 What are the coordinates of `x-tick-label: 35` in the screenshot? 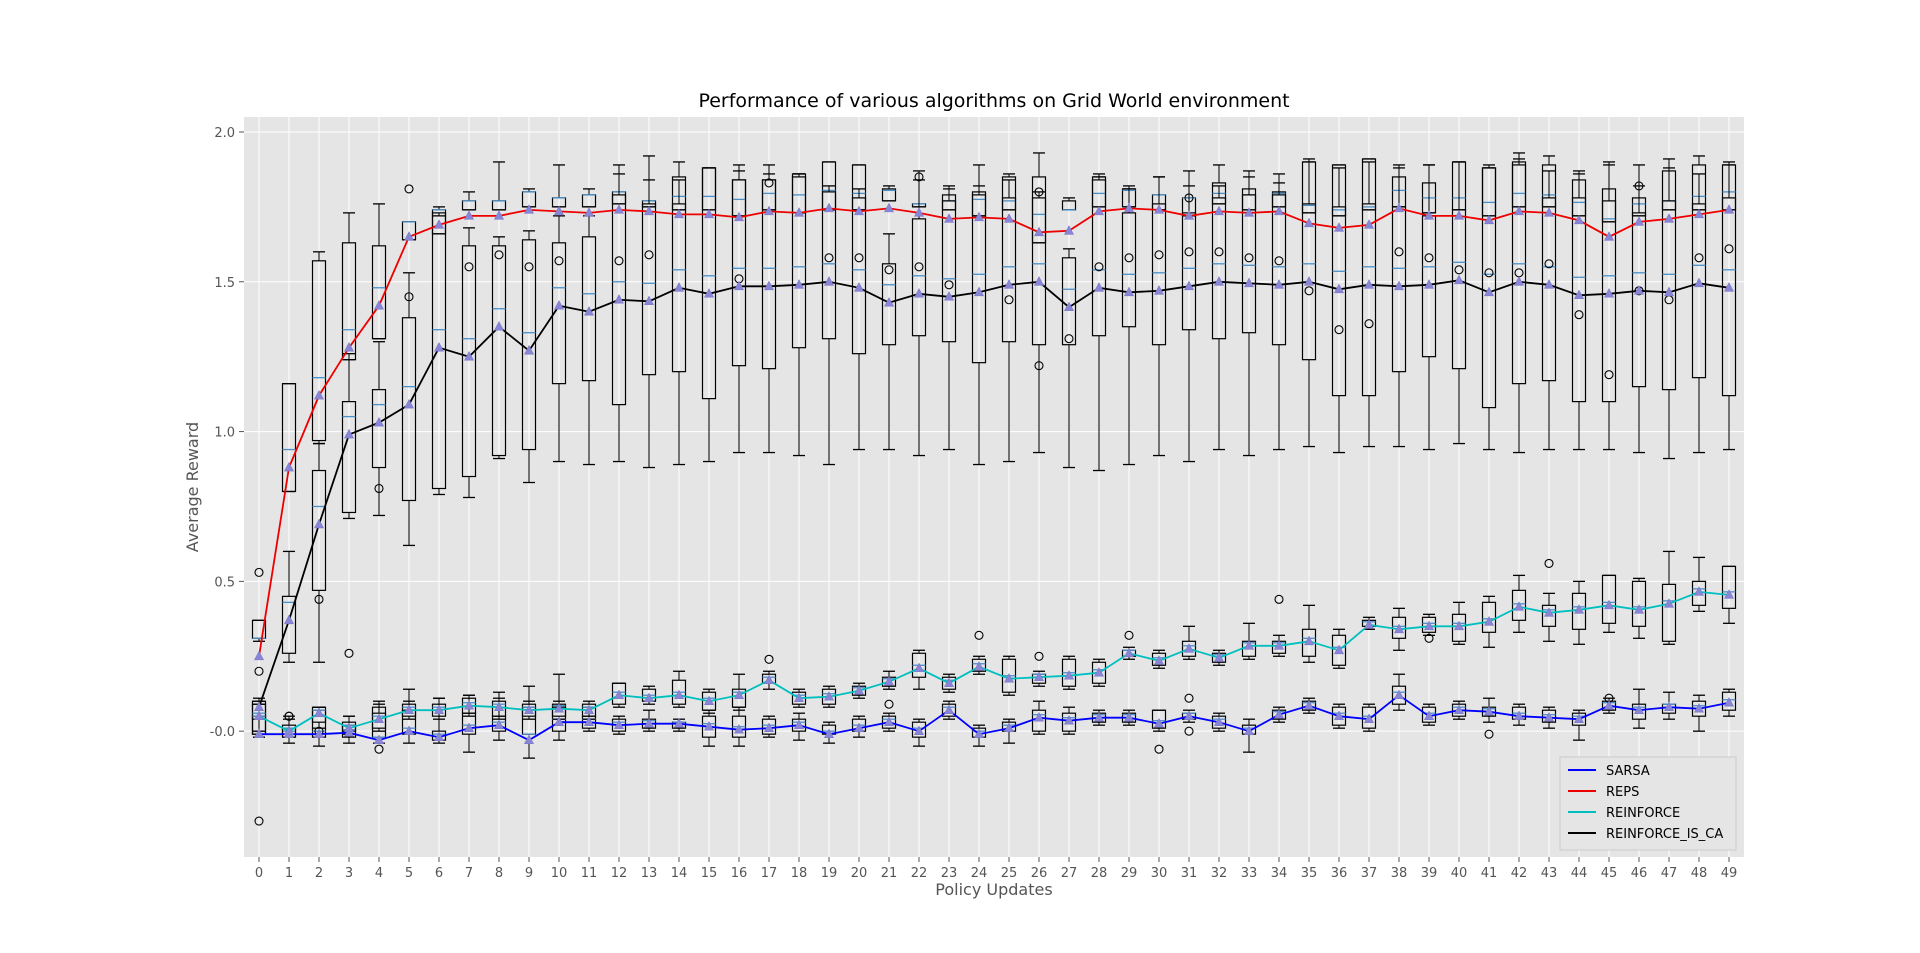 It's located at (1309, 873).